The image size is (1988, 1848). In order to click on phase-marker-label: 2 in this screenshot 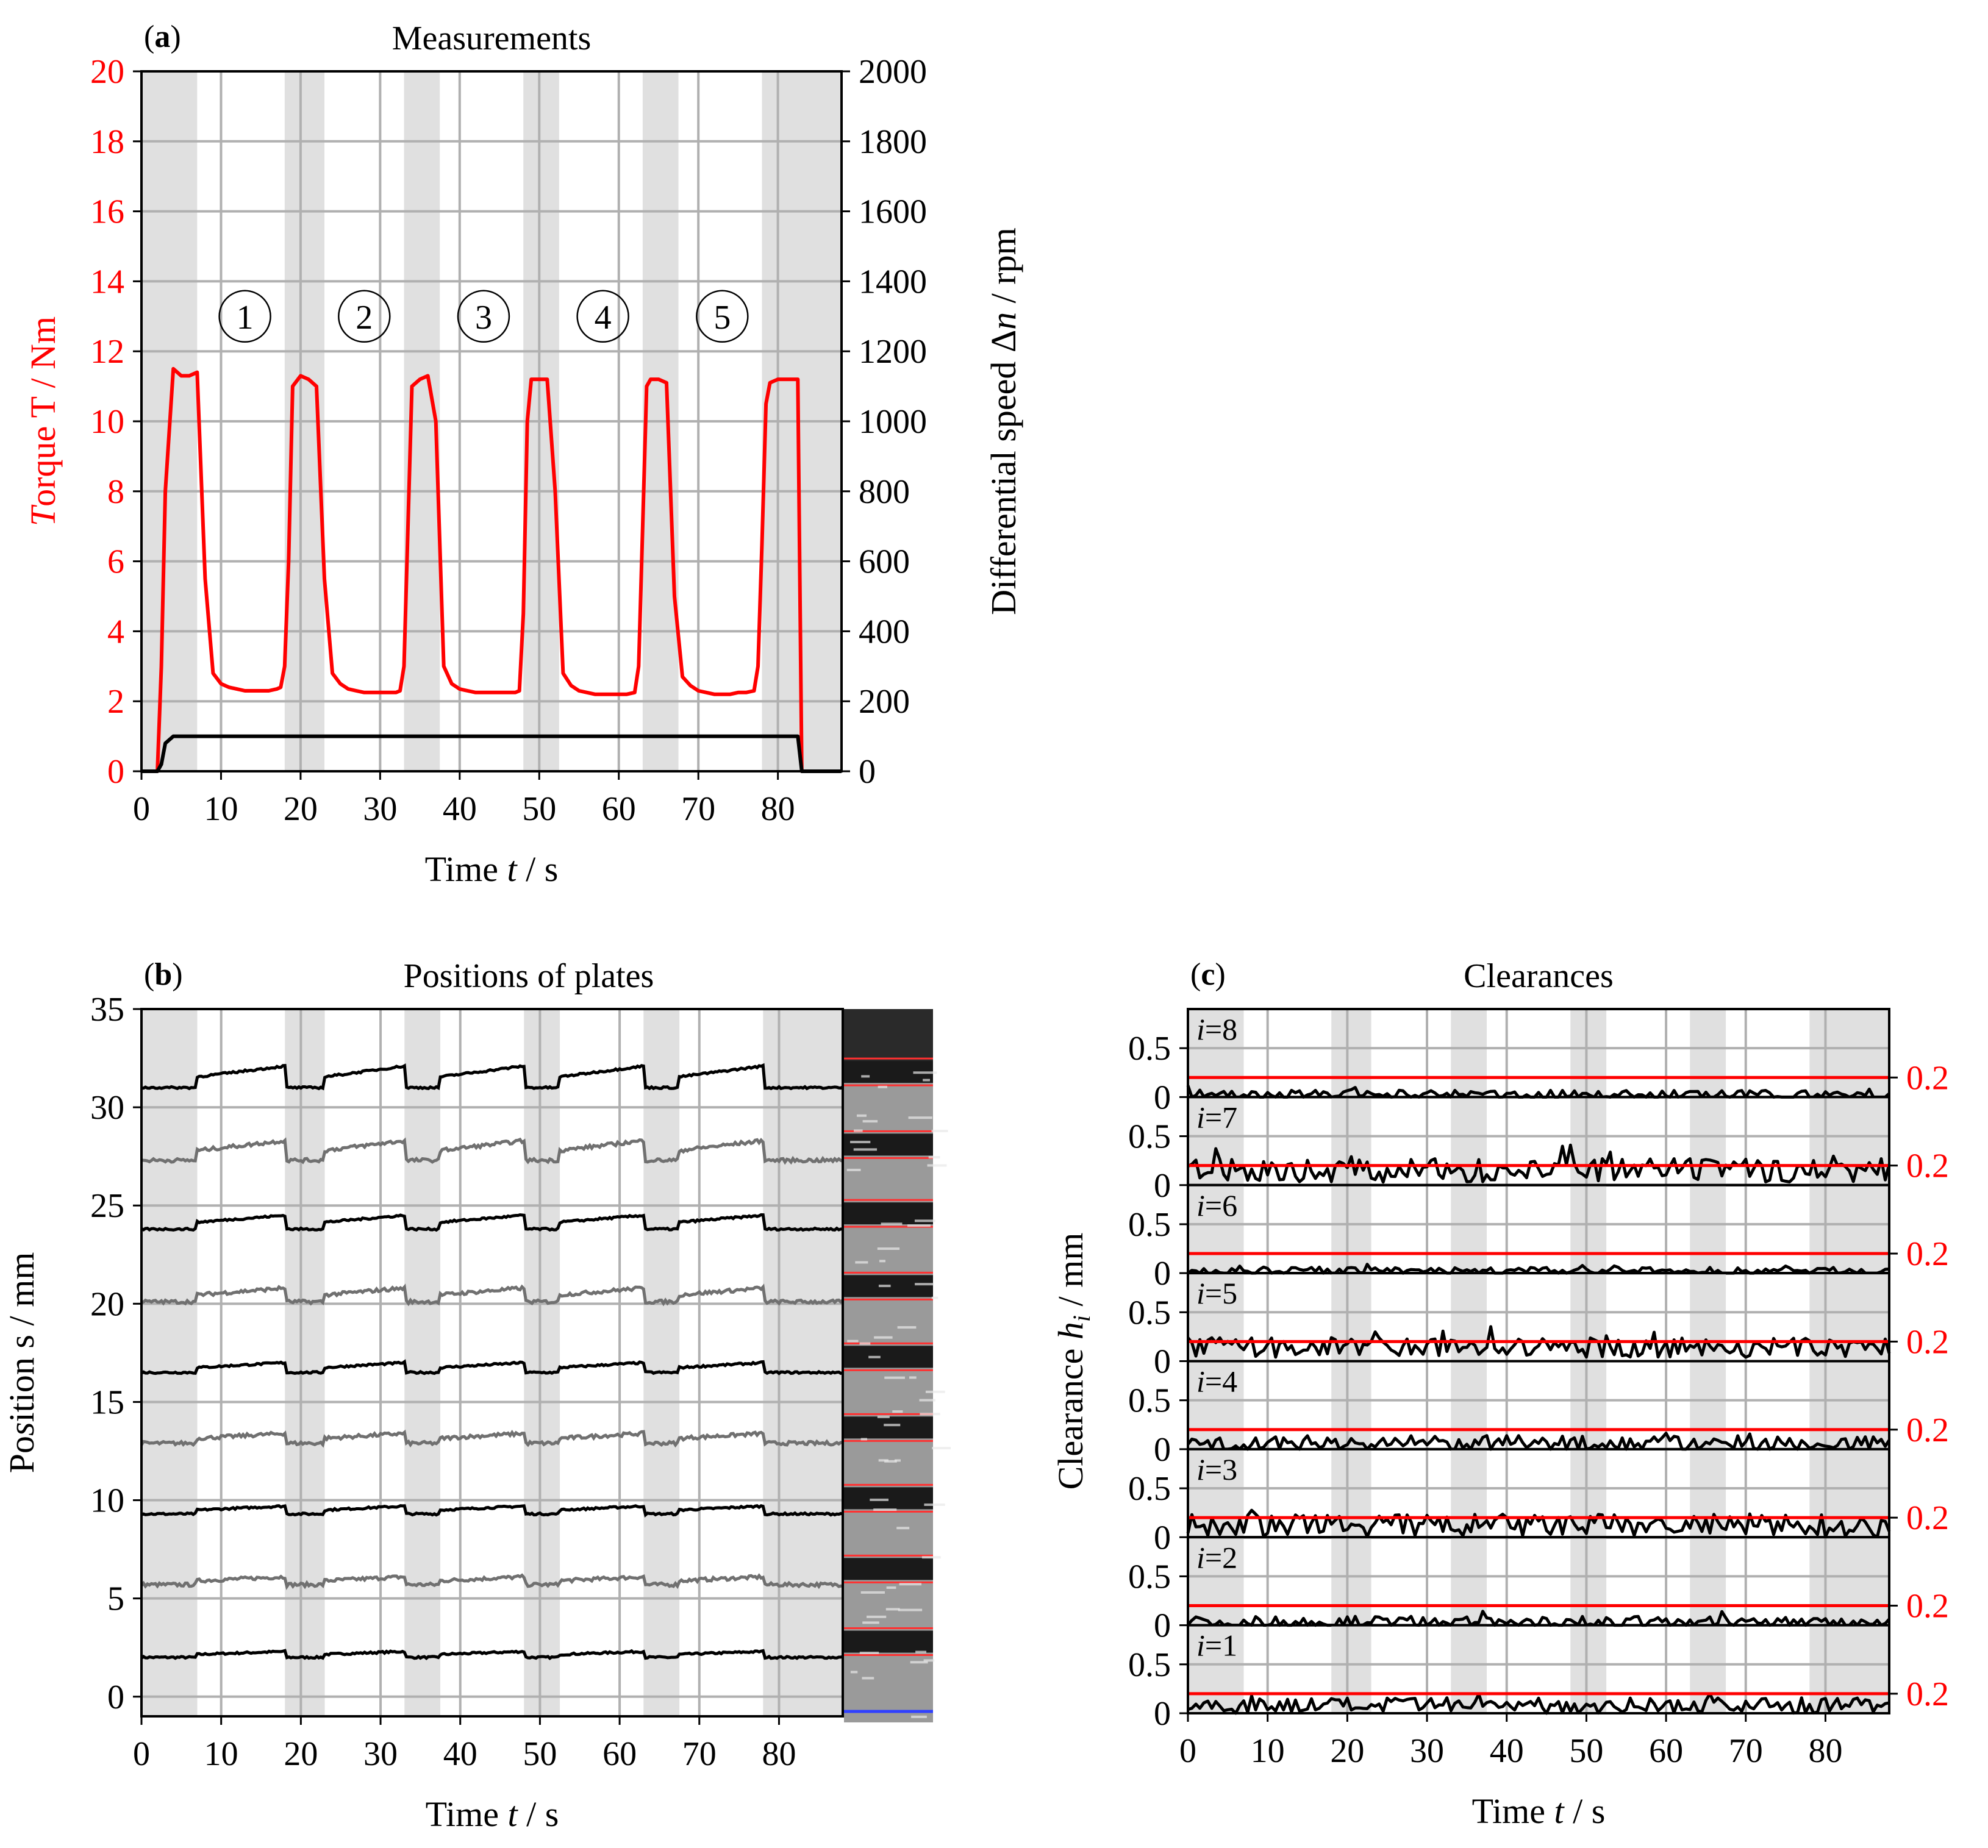, I will do `click(364, 318)`.